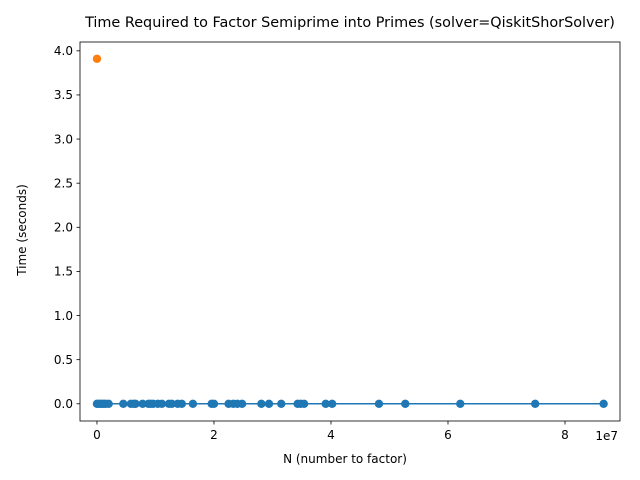  What do you see at coordinates (63, 228) in the screenshot?
I see `y-tick-label: 2.0` at bounding box center [63, 228].